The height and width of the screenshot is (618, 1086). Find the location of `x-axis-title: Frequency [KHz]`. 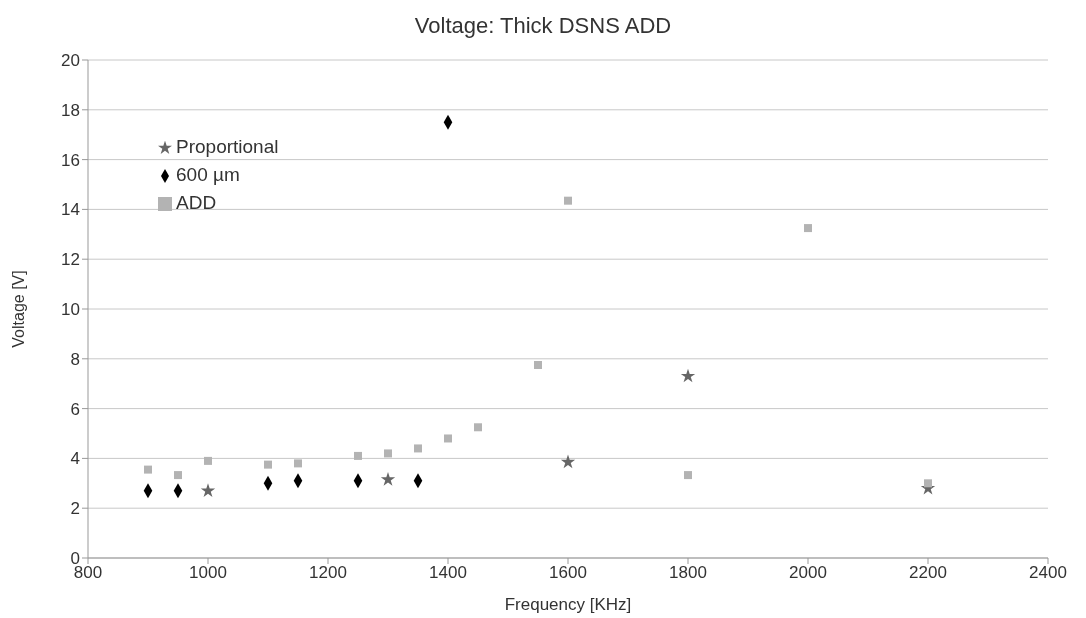

x-axis-title: Frequency [KHz] is located at coordinates (568, 604).